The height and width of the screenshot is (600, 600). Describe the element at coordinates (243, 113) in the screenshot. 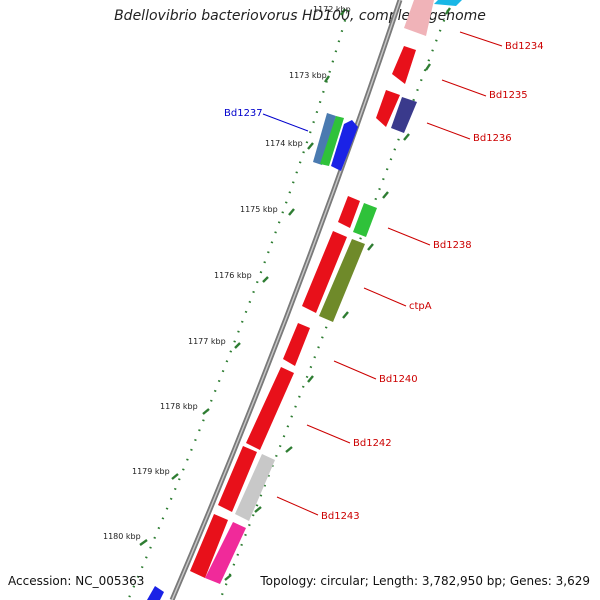

I see `gene-label-bd1237: Bd1237` at that location.